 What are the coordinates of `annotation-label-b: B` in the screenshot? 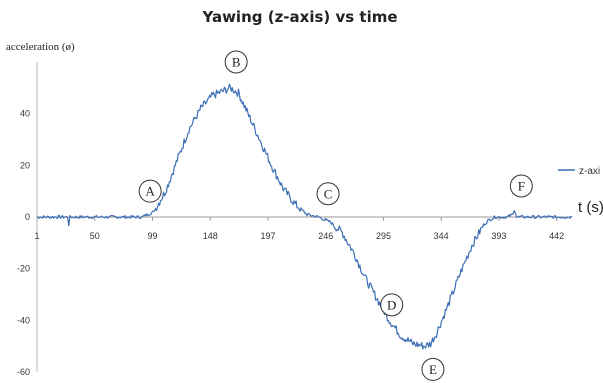 It's located at (236, 62).